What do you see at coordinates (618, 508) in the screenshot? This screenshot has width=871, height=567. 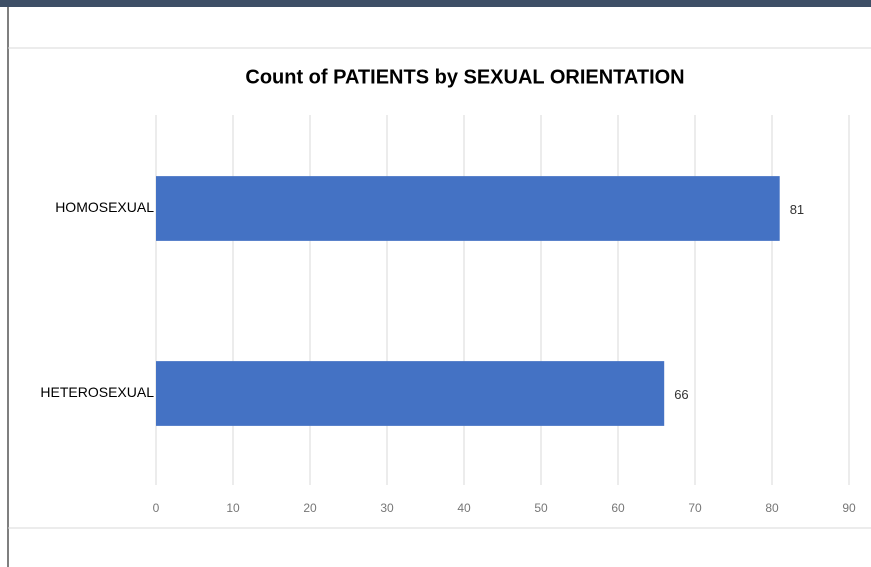 I see `x-tick-label: 60` at bounding box center [618, 508].